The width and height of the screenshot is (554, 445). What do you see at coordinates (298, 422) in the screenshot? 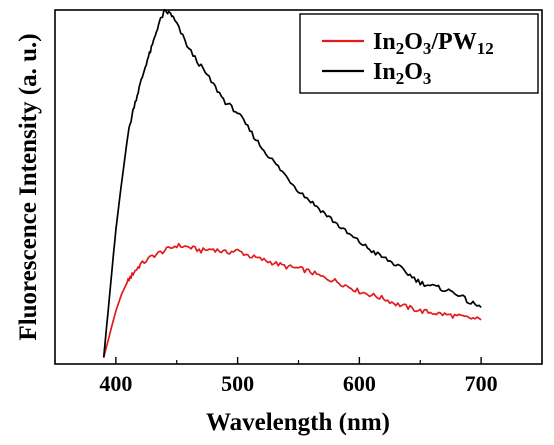
I see `x-axis-title: Wavelength (nm)` at bounding box center [298, 422].